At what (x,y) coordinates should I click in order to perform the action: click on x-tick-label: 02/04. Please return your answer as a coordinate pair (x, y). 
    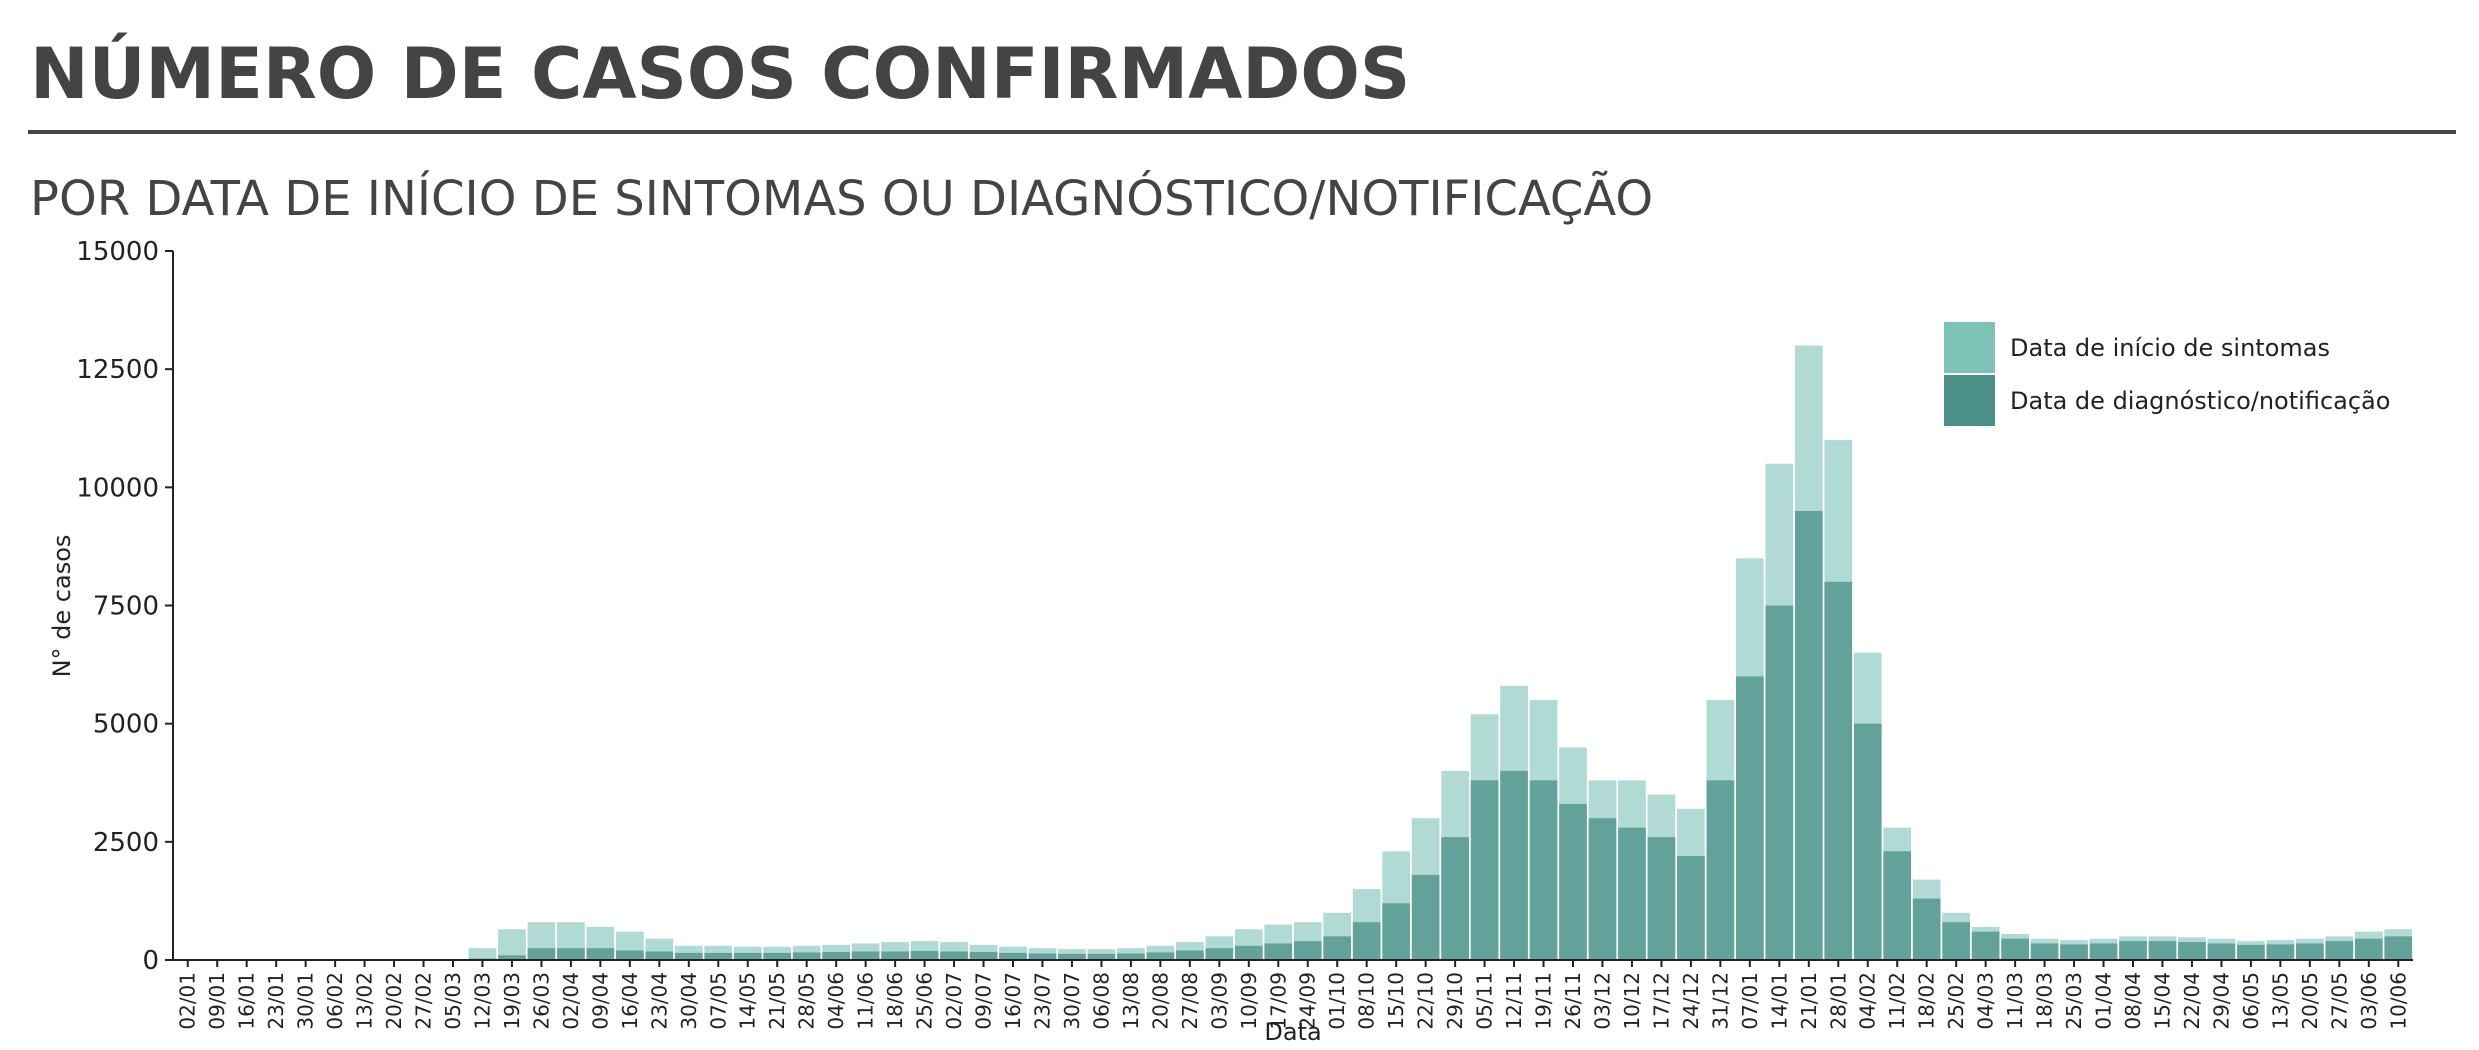
    Looking at the image, I should click on (571, 1001).